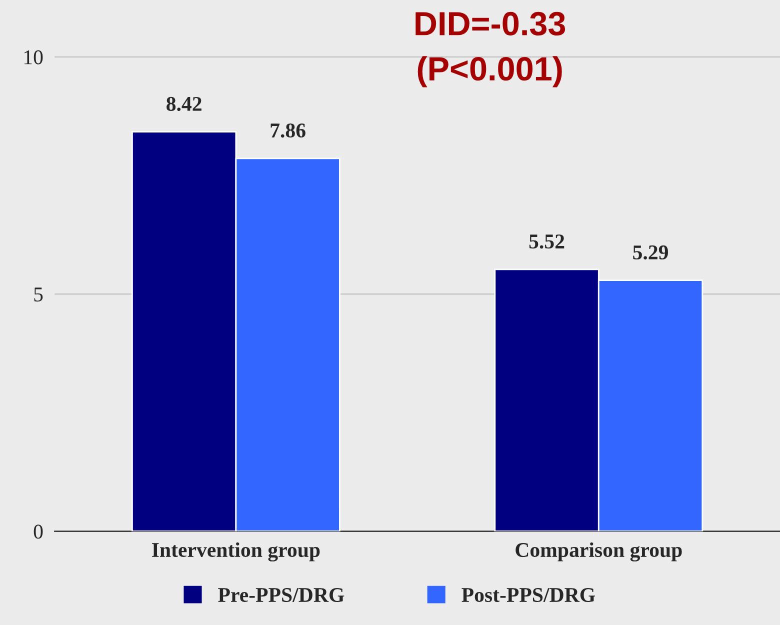 The image size is (780, 625). What do you see at coordinates (281, 595) in the screenshot?
I see `legend-label: Pre-PPS/DRG` at bounding box center [281, 595].